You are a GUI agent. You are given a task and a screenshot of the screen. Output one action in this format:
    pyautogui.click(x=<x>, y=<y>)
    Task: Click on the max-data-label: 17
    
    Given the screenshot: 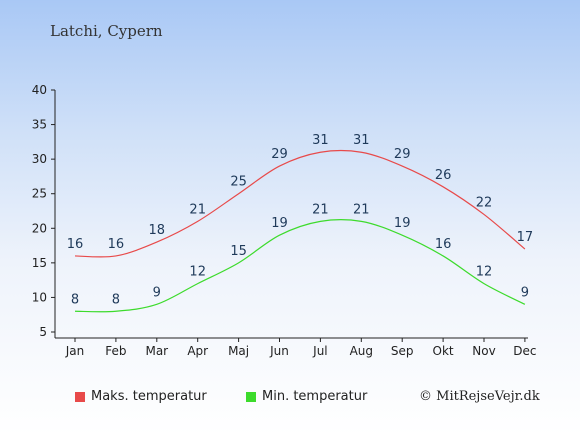 What is the action you would take?
    pyautogui.click(x=525, y=237)
    